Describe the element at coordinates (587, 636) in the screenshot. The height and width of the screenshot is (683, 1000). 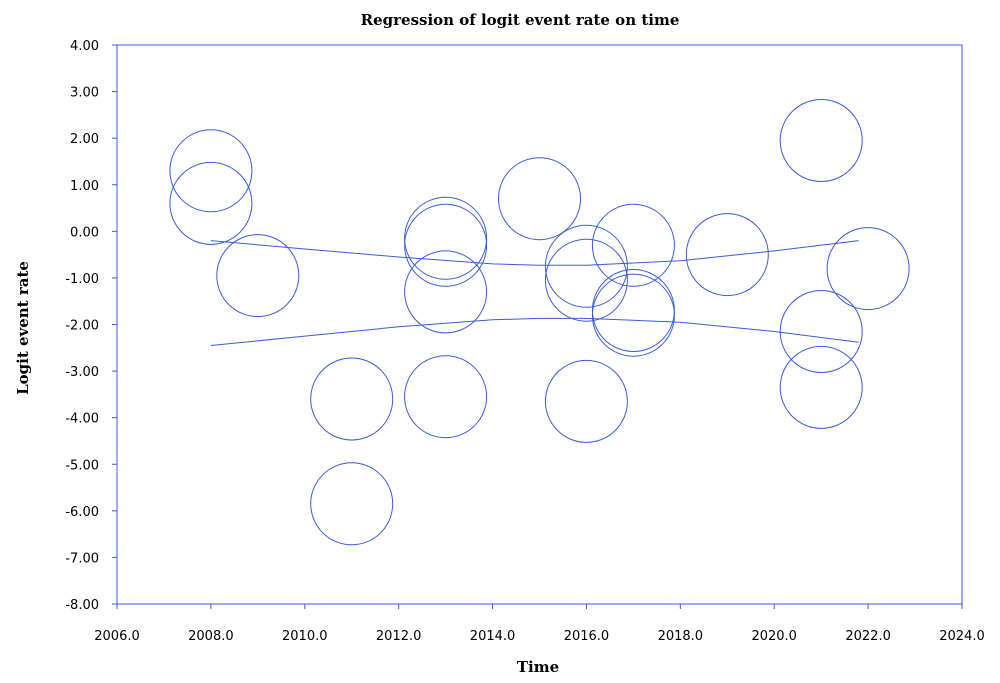
I see `x-tick-label: 2016.0` at that location.